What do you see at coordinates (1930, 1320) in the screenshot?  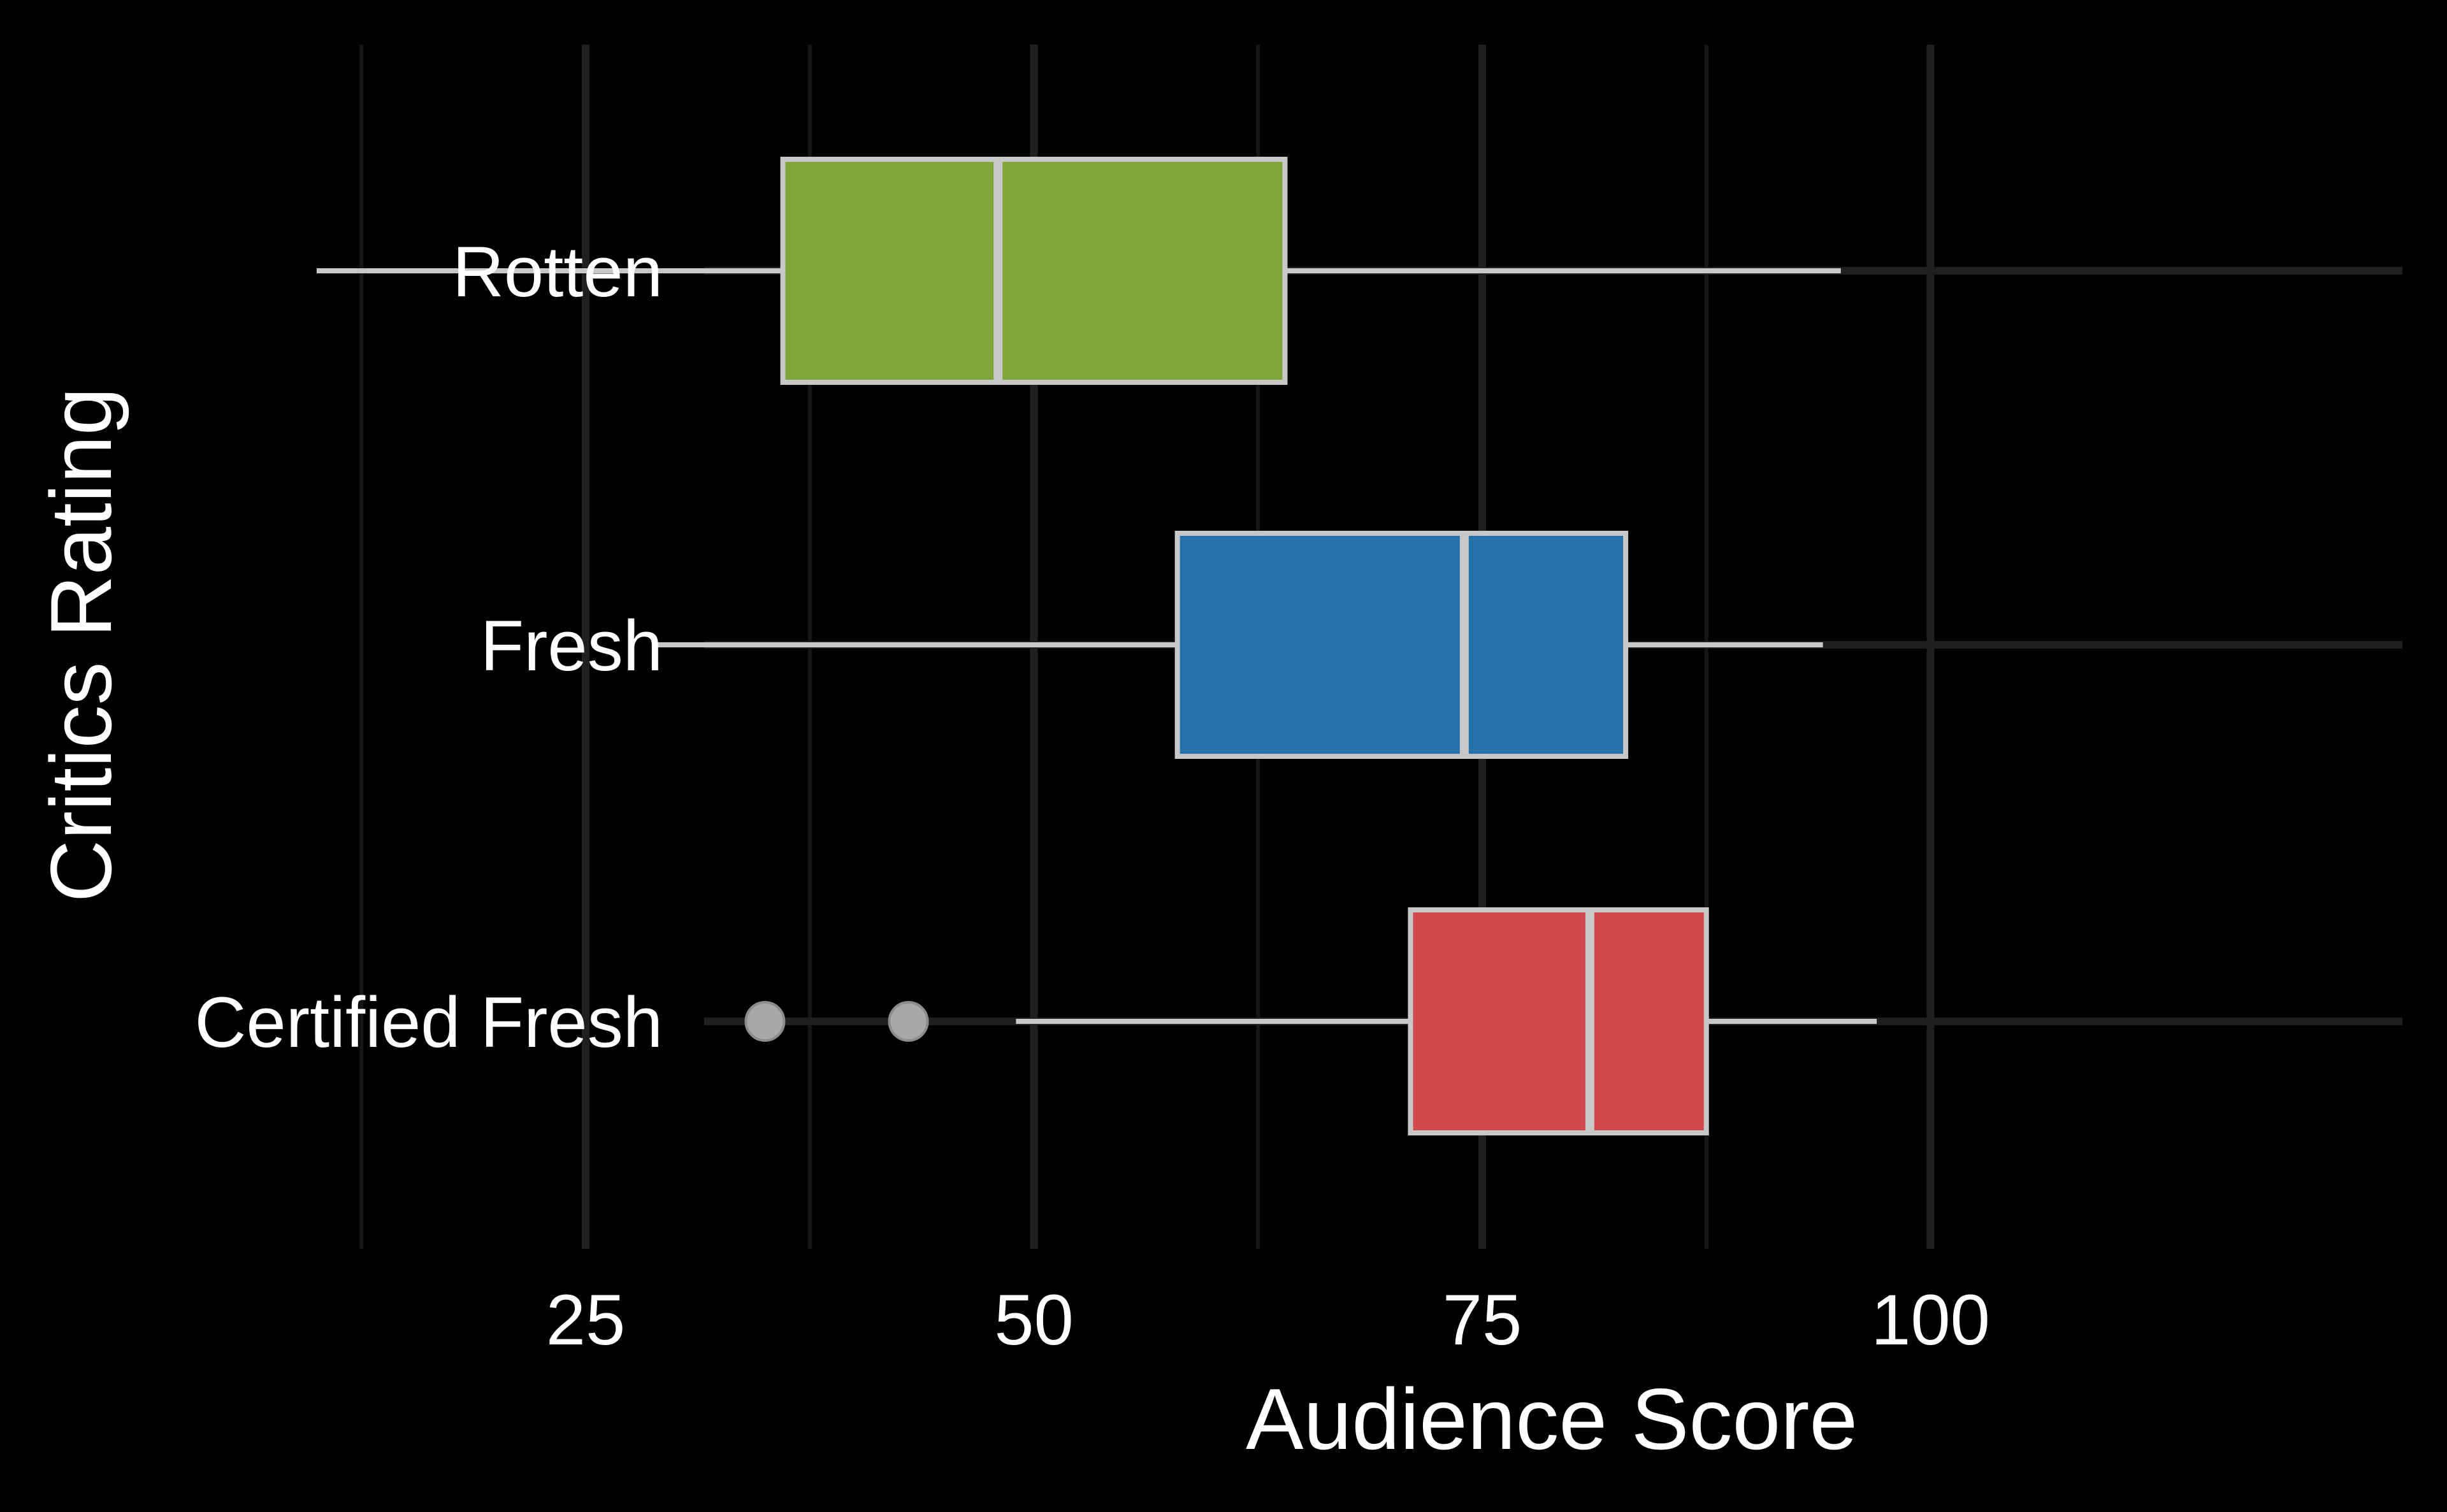 I see `x-tick-label: 100` at bounding box center [1930, 1320].